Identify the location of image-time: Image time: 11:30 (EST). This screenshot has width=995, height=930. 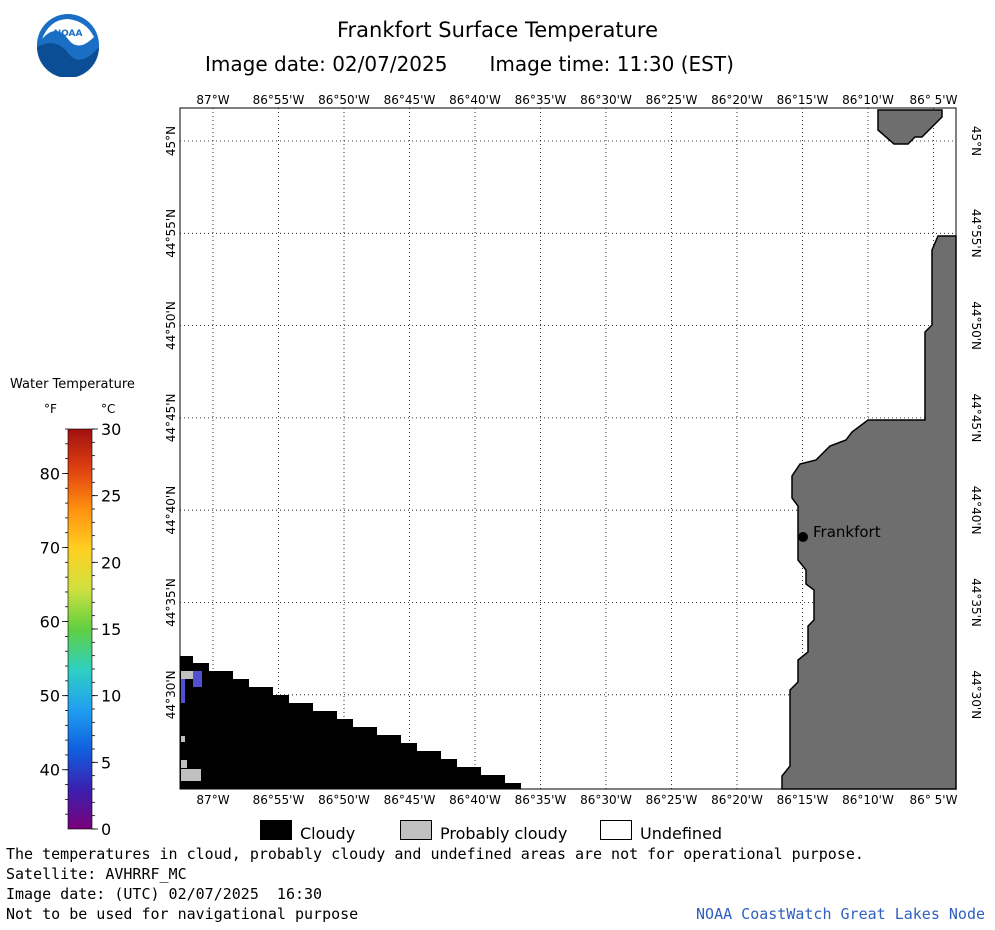
(611, 64).